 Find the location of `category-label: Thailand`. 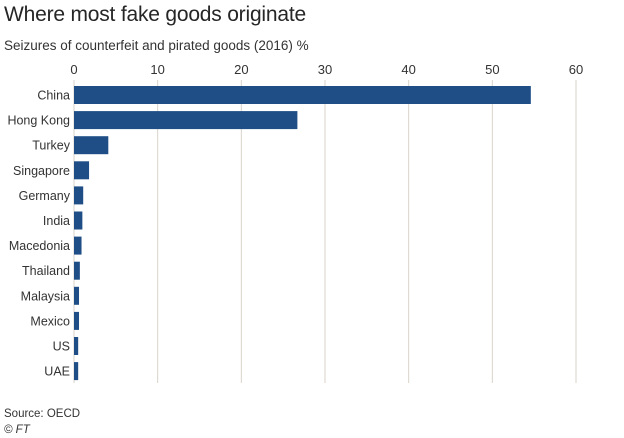

category-label: Thailand is located at coordinates (46, 271).